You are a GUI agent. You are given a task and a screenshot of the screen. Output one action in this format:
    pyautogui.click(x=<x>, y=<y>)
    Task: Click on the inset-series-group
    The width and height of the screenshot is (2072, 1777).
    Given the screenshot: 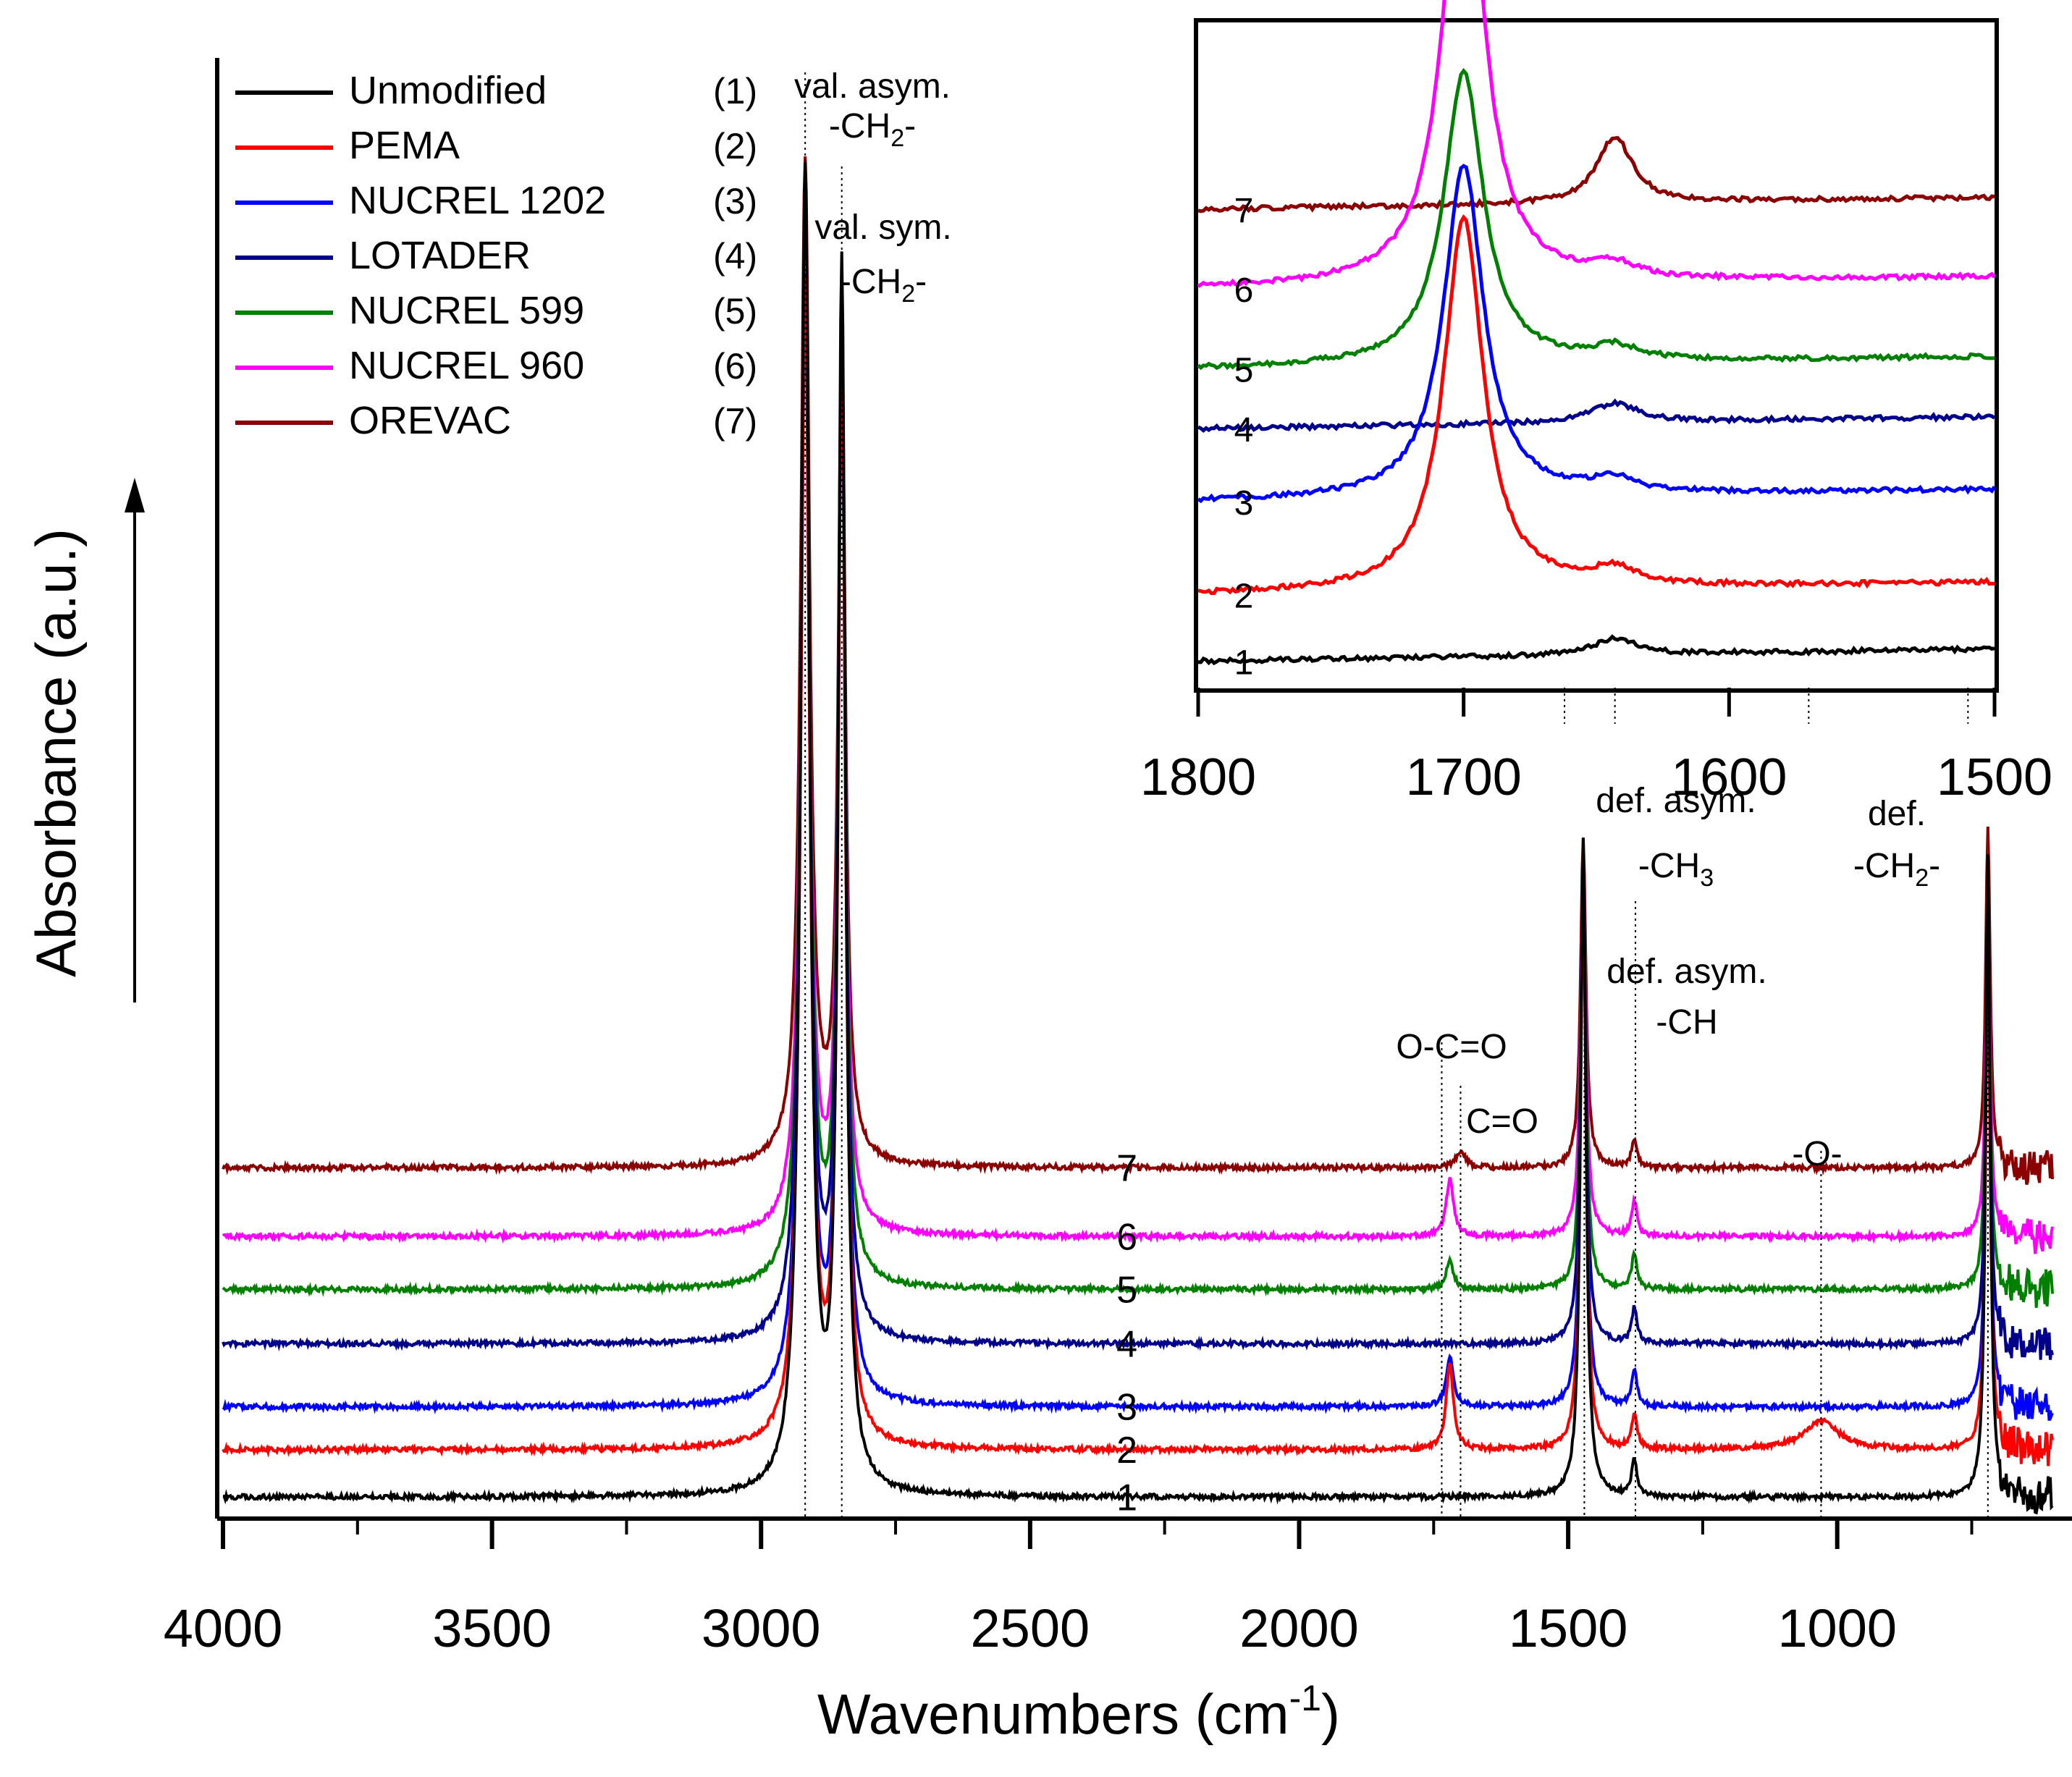 What is the action you would take?
    pyautogui.click(x=1597, y=333)
    